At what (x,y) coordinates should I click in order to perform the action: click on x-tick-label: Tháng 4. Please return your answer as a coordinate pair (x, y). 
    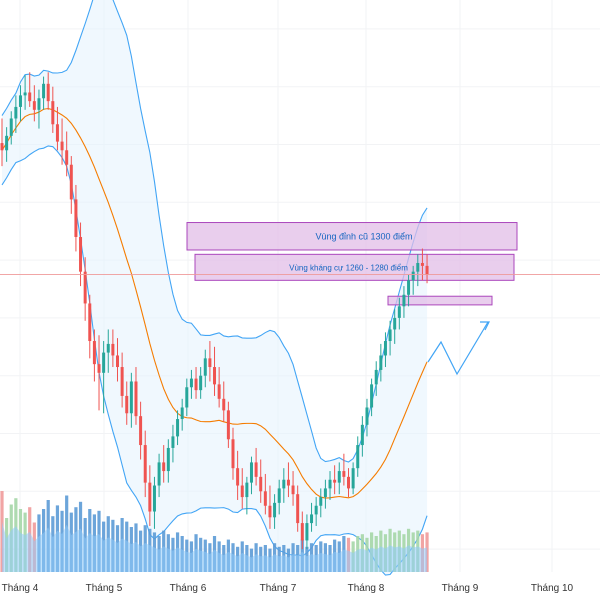
    Looking at the image, I should click on (20, 588).